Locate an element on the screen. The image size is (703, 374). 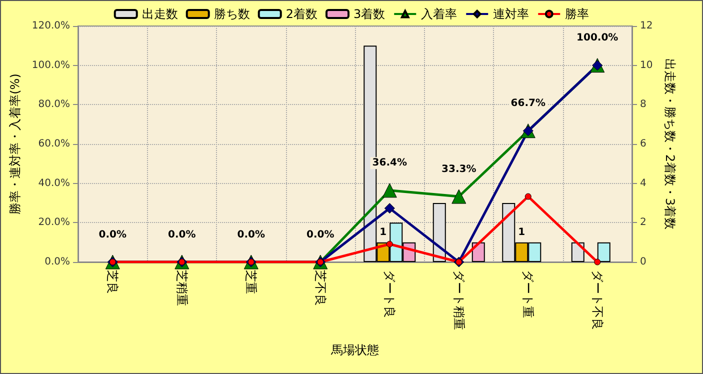
x-tick-label: ダート良 is located at coordinates (389, 294).